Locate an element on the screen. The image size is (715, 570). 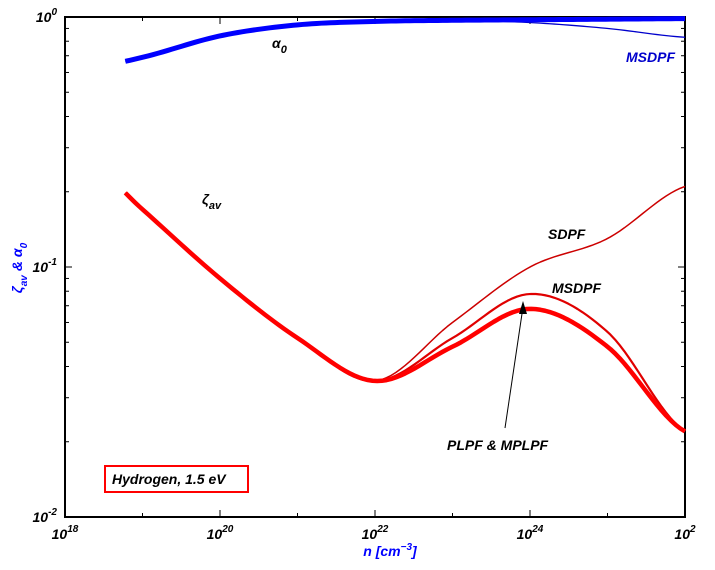
x-tick-label: 1022 is located at coordinates (375, 533).